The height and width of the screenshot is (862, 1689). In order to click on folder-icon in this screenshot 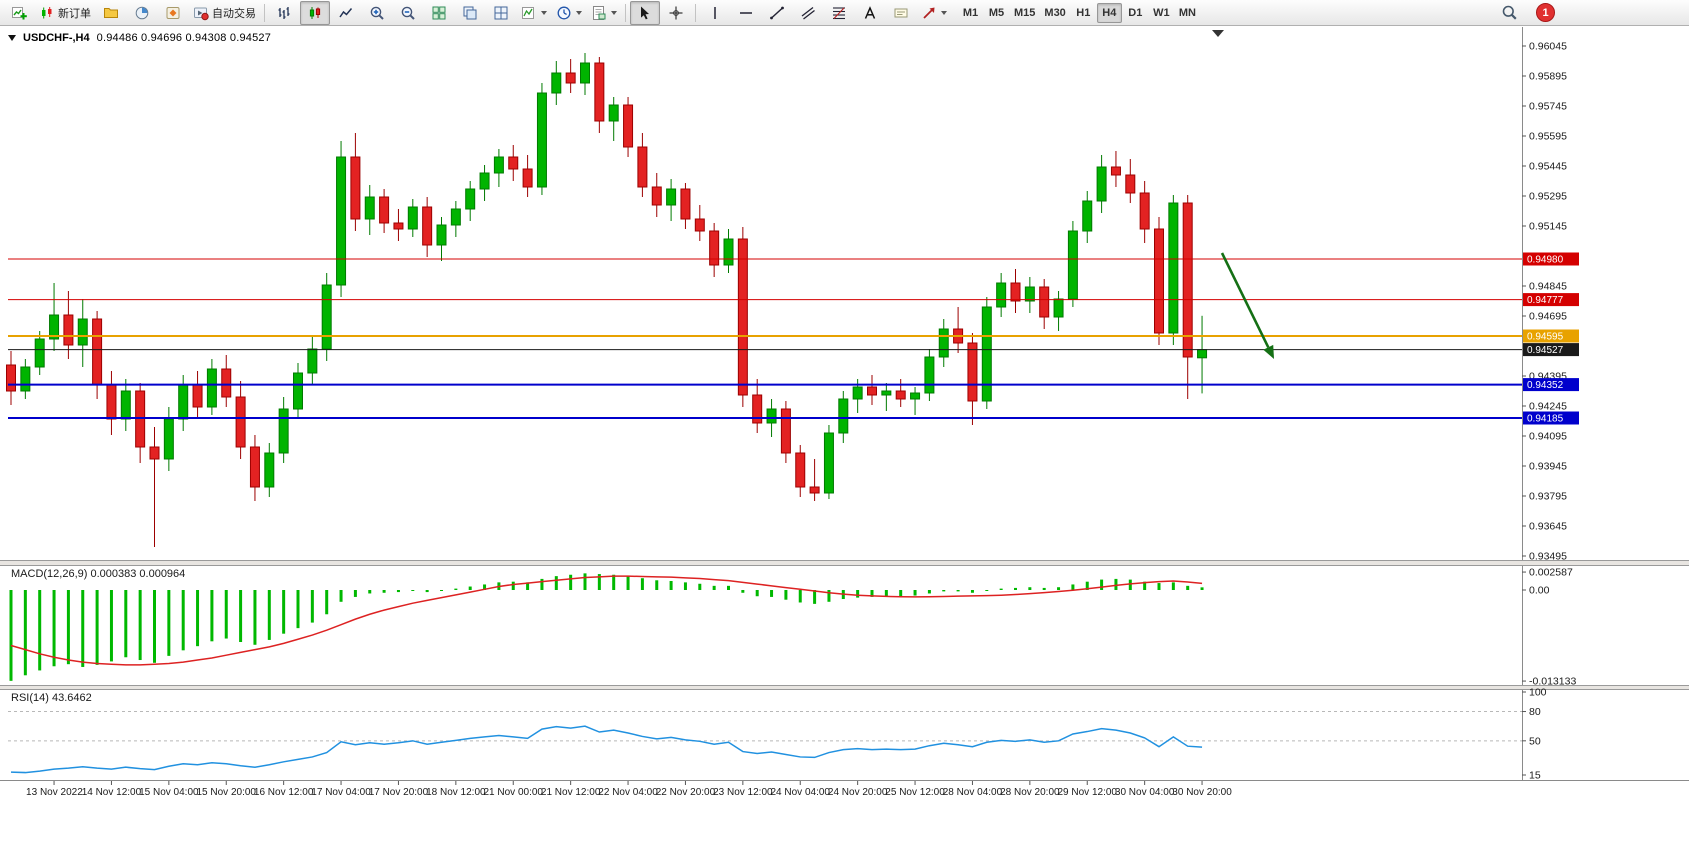, I will do `click(111, 13)`.